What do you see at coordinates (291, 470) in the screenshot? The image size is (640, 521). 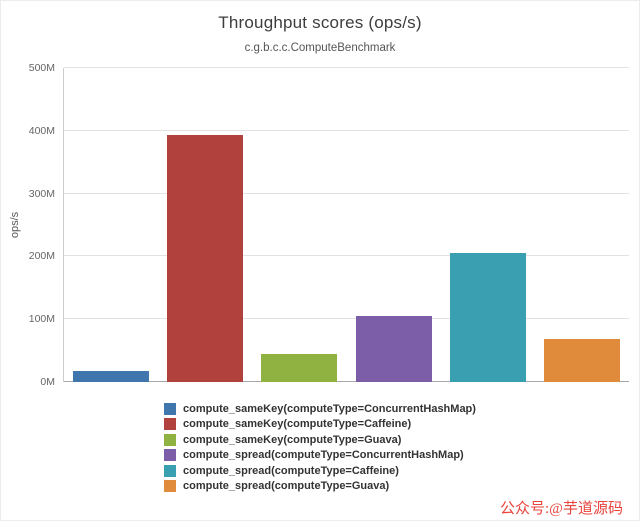 I see `legend-label: compute_spread(computeType=Caffeine)` at bounding box center [291, 470].